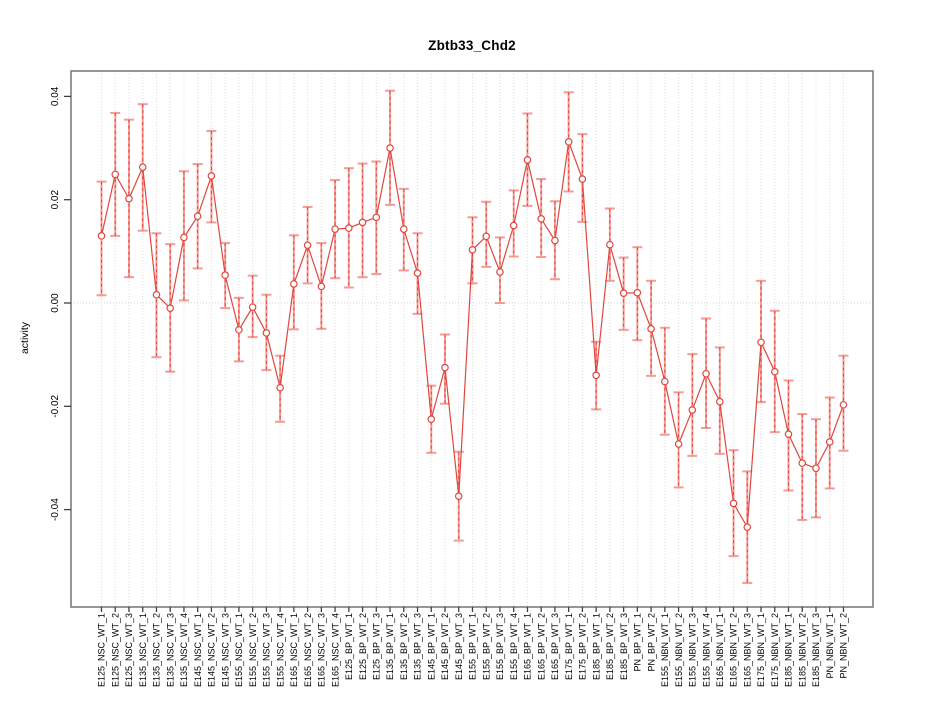 The image size is (945, 720). I want to click on x-axis-tick-label: E135_BP_WT_2, so click(404, 646).